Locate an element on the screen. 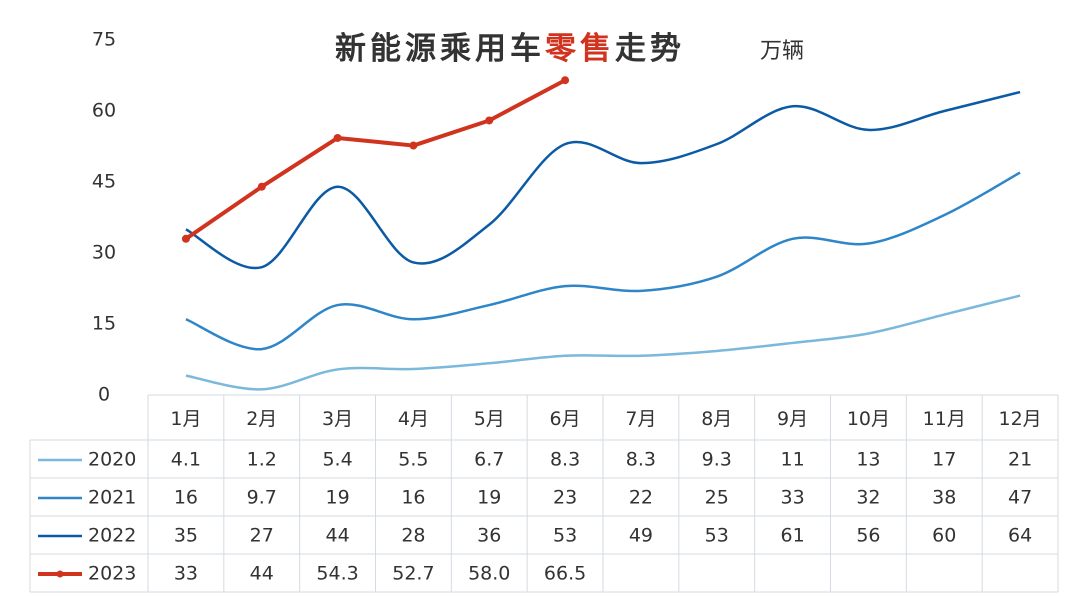 The width and height of the screenshot is (1080, 596). x-tick-label: 11月 is located at coordinates (944, 419).